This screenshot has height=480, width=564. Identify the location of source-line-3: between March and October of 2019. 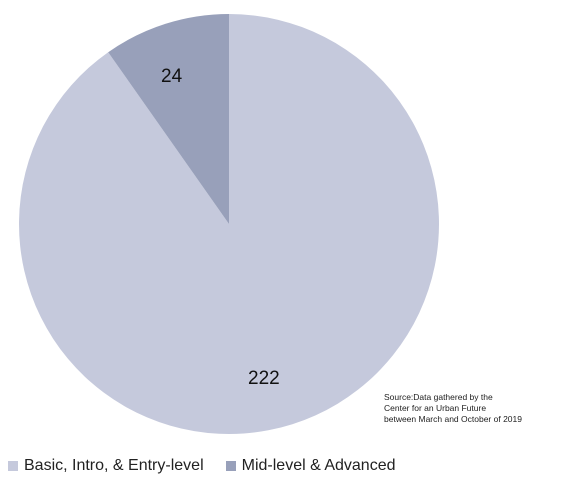
(453, 419).